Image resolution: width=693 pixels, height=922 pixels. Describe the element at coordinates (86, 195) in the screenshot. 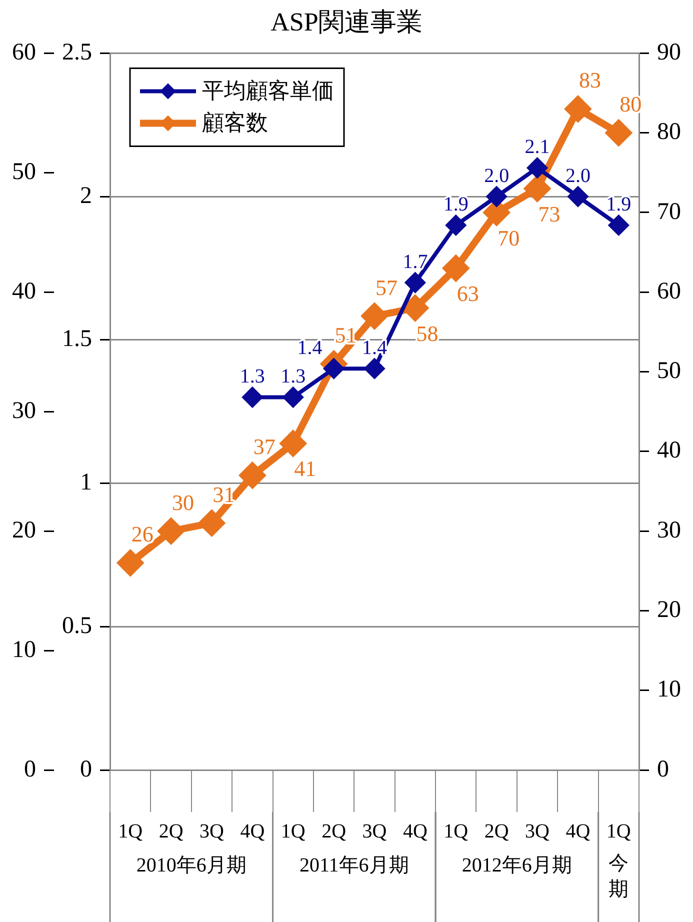

I see `y-tick-label: 2` at that location.